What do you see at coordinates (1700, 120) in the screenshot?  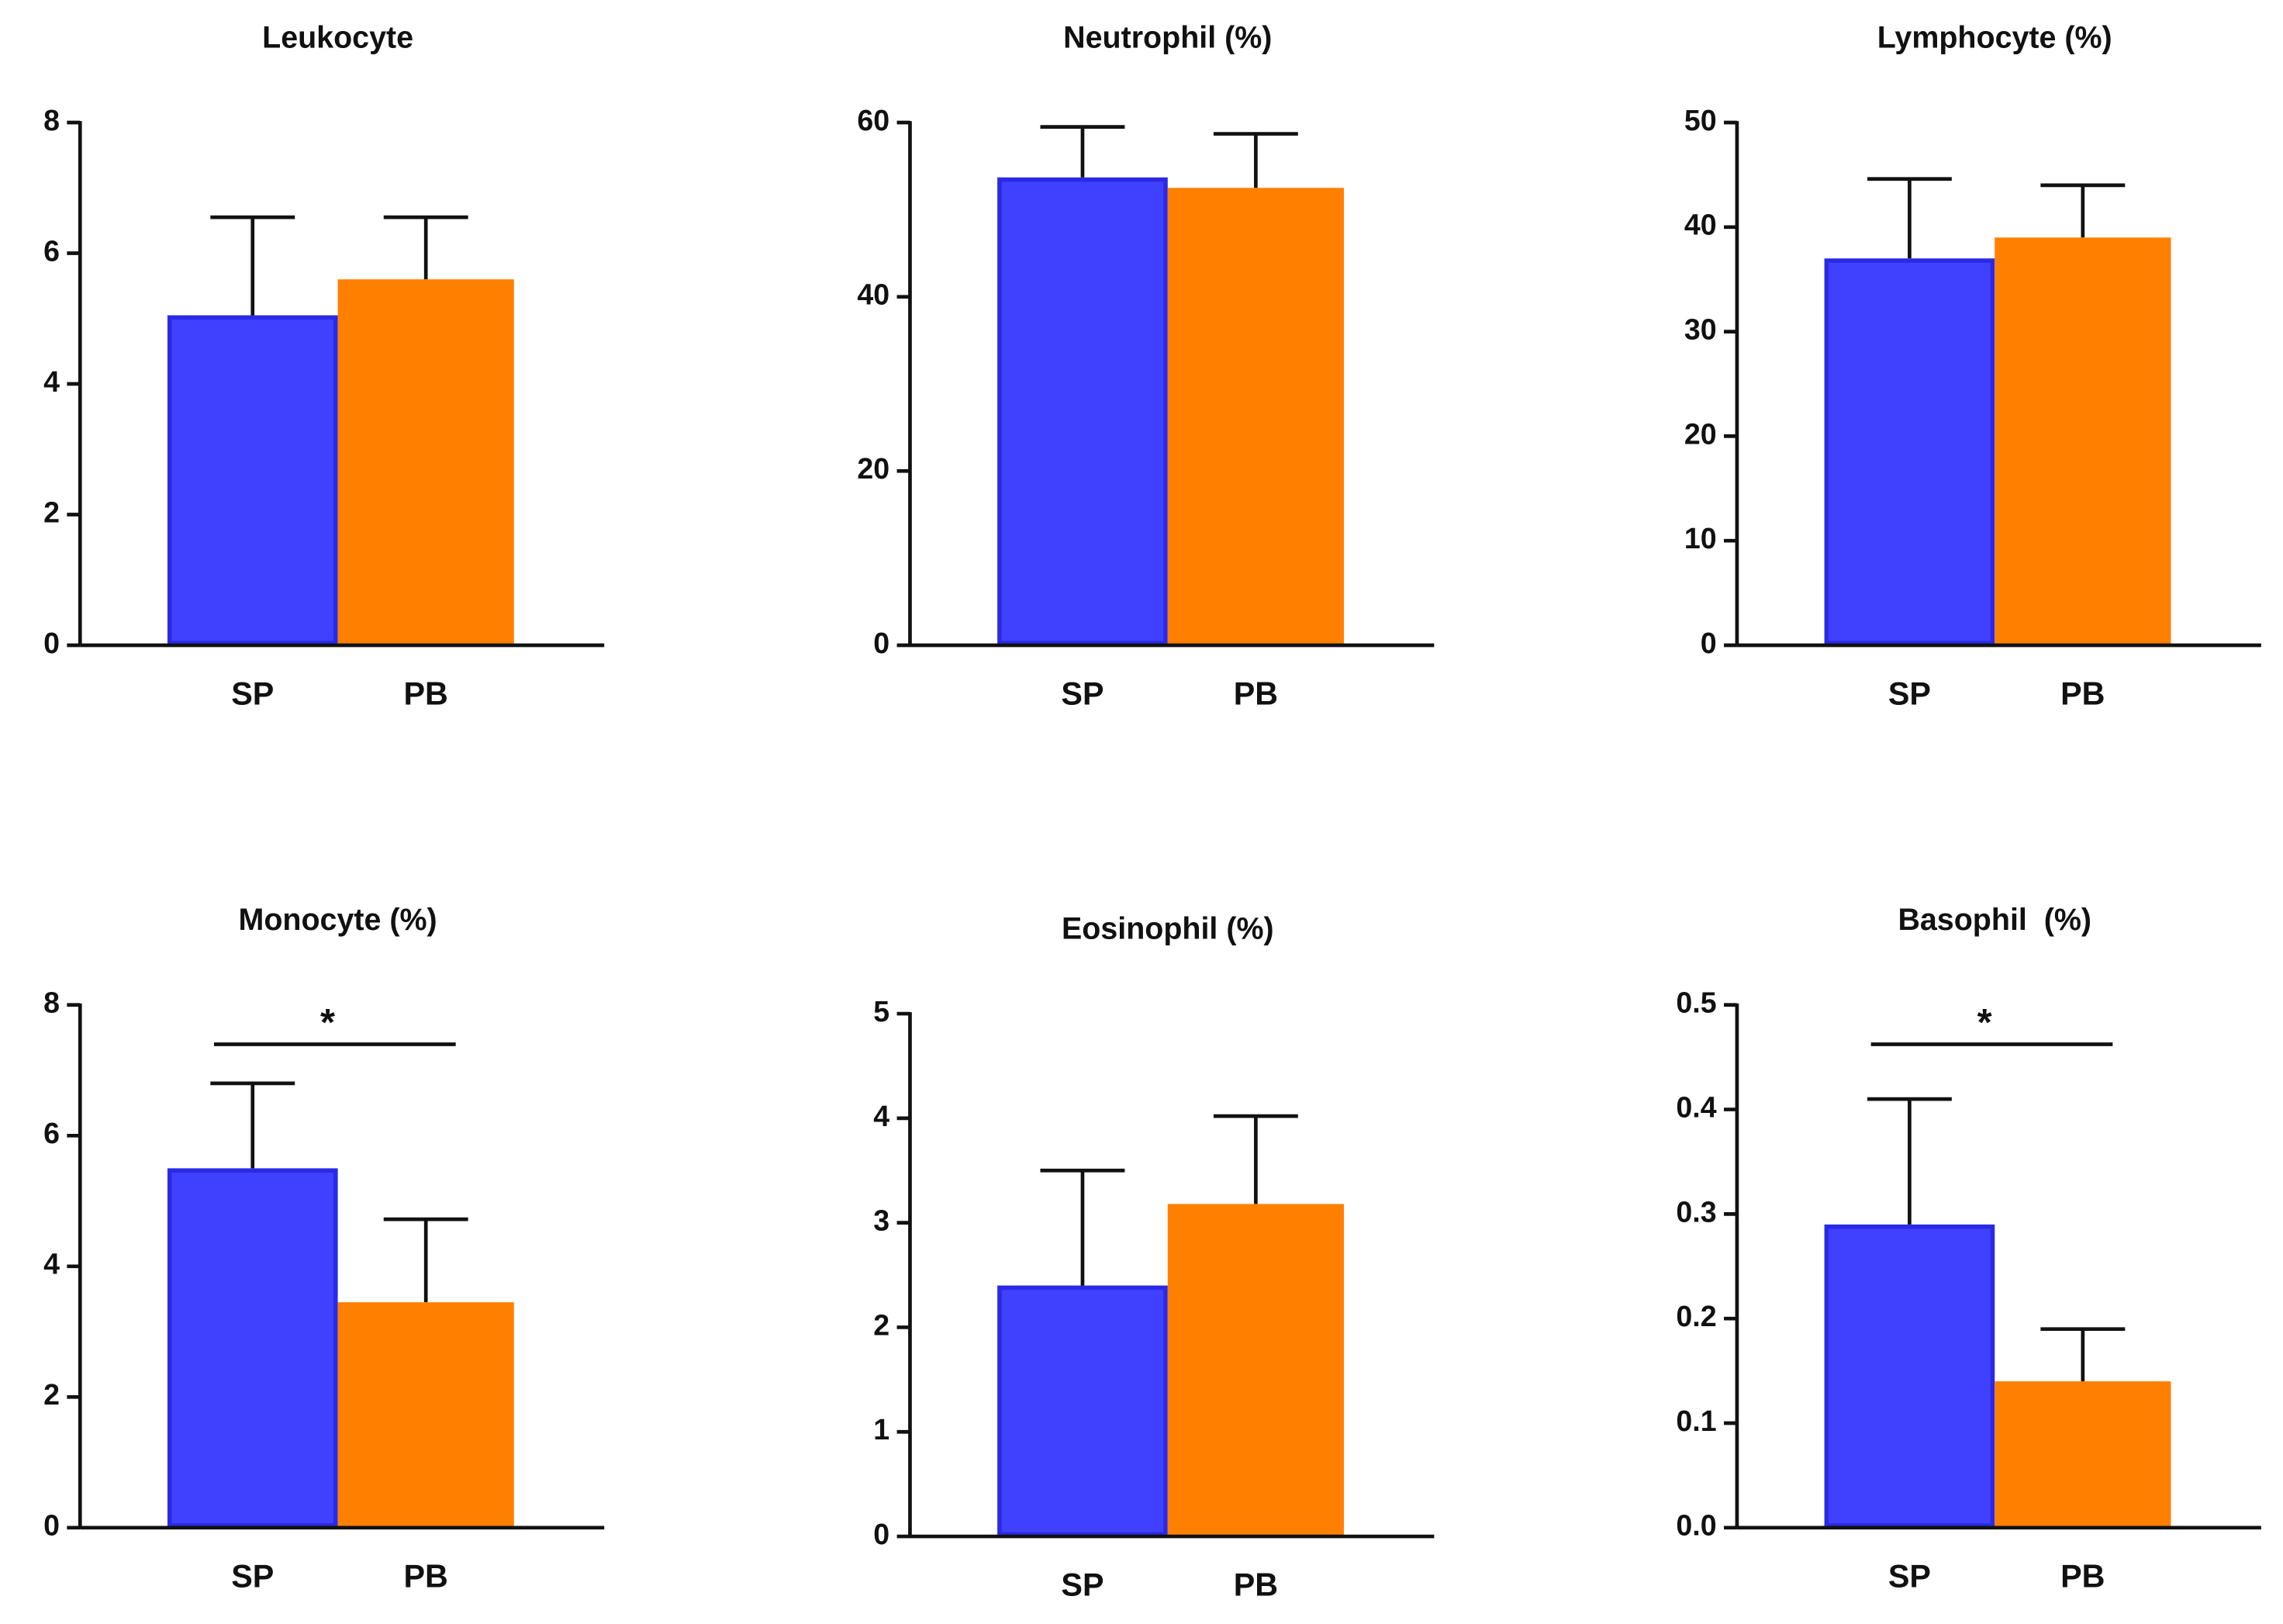 I see `y-tick-label: 50` at bounding box center [1700, 120].